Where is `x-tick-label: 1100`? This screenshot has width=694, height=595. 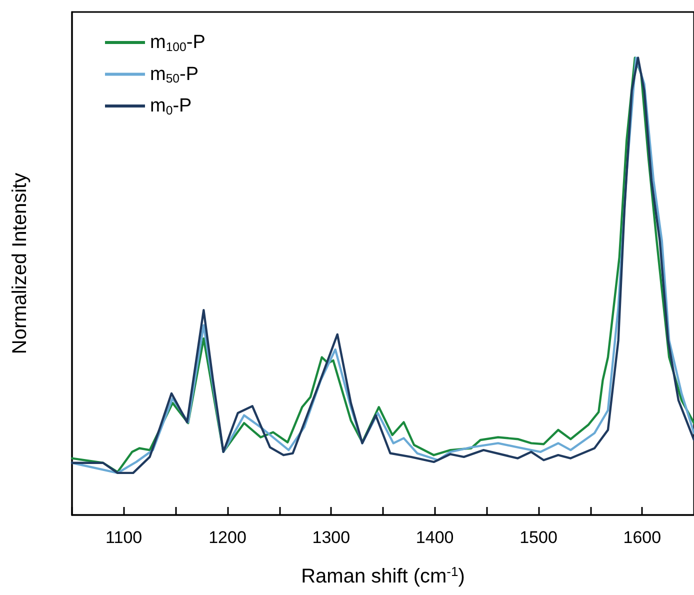 x-tick-label: 1100 is located at coordinates (124, 537).